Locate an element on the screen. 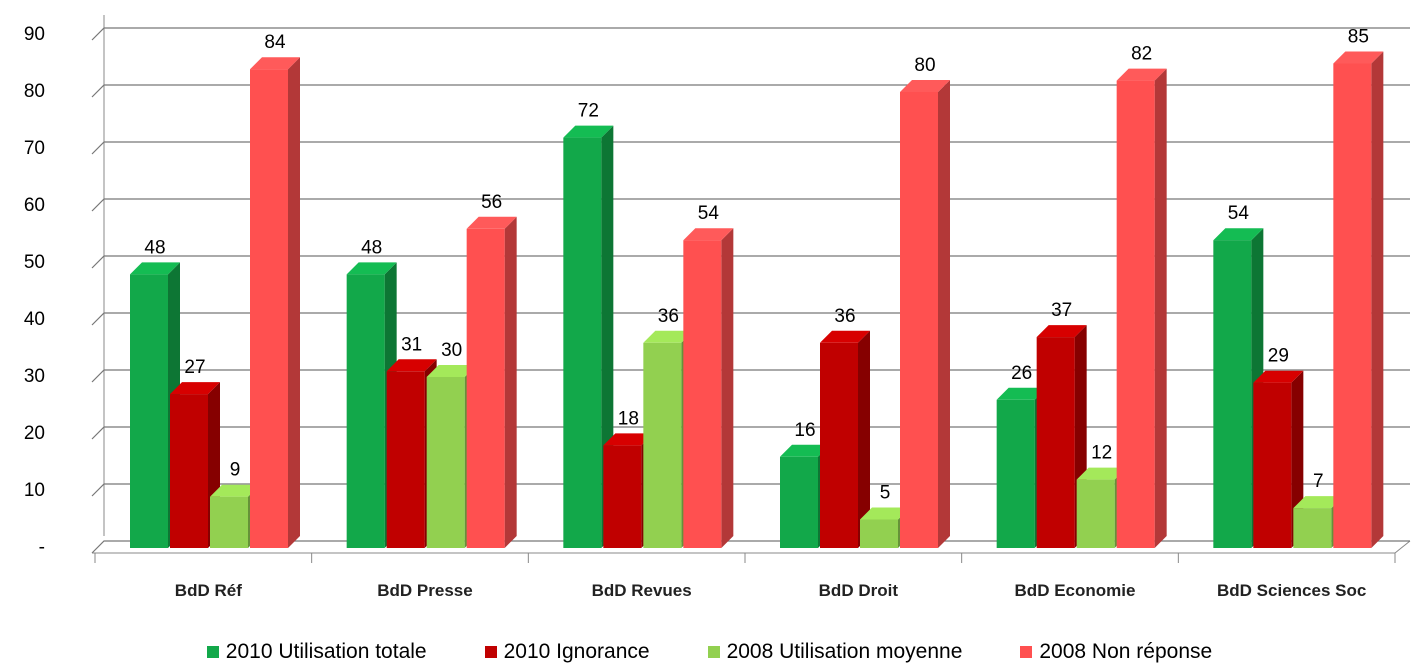 This screenshot has width=1419, height=667. x-tick-label: BdD Revues is located at coordinates (641, 590).